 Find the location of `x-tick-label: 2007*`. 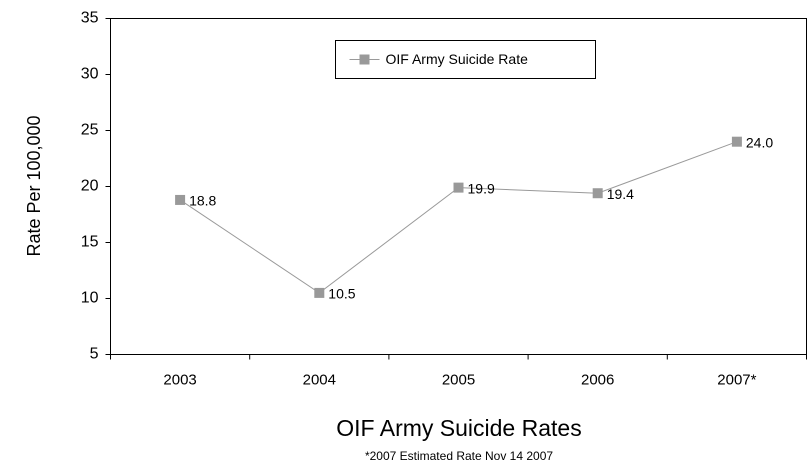

x-tick-label: 2007* is located at coordinates (736, 379).